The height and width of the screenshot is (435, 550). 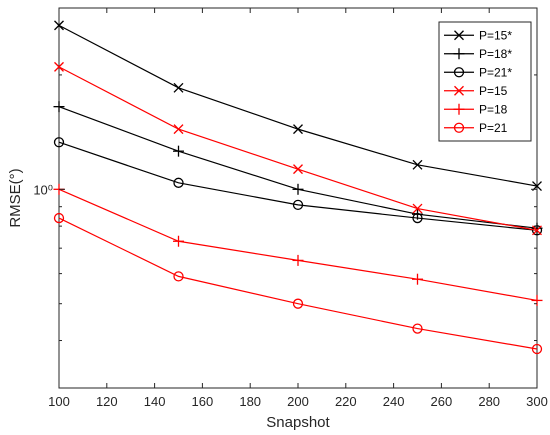 What do you see at coordinates (493, 128) in the screenshot?
I see `legend-label: P=21` at bounding box center [493, 128].